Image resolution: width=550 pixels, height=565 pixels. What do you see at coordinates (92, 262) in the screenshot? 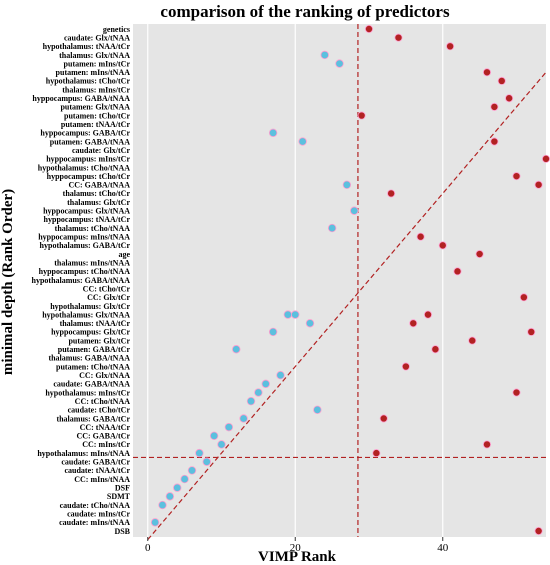
I see `category-label: thalamus: mIns/tNAA` at bounding box center [92, 262].